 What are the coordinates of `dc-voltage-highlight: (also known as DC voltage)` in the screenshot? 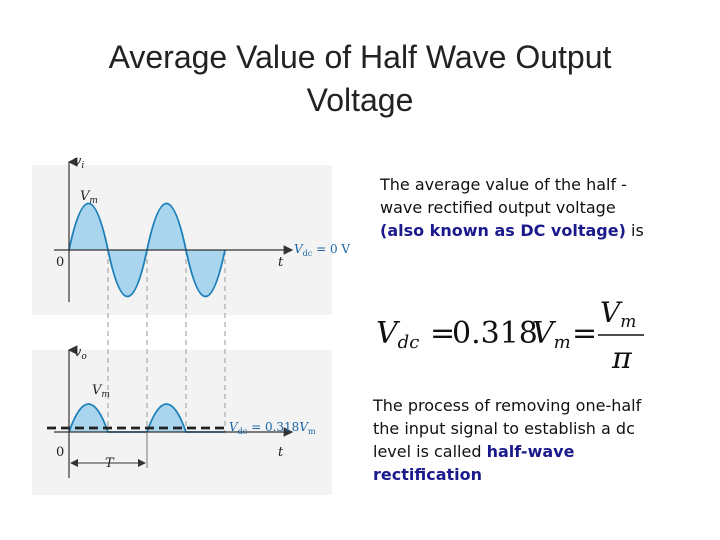 It's located at (503, 230).